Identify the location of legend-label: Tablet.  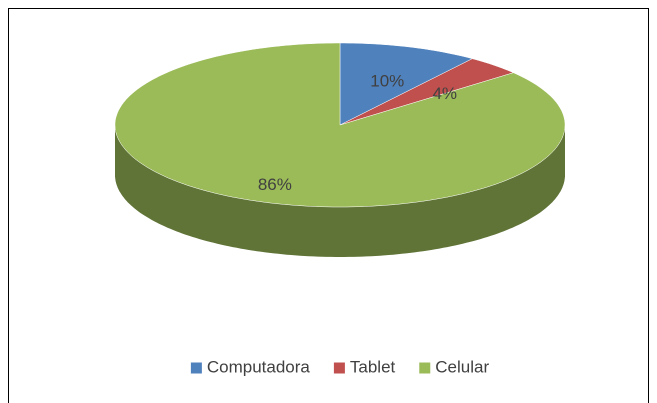
(373, 366).